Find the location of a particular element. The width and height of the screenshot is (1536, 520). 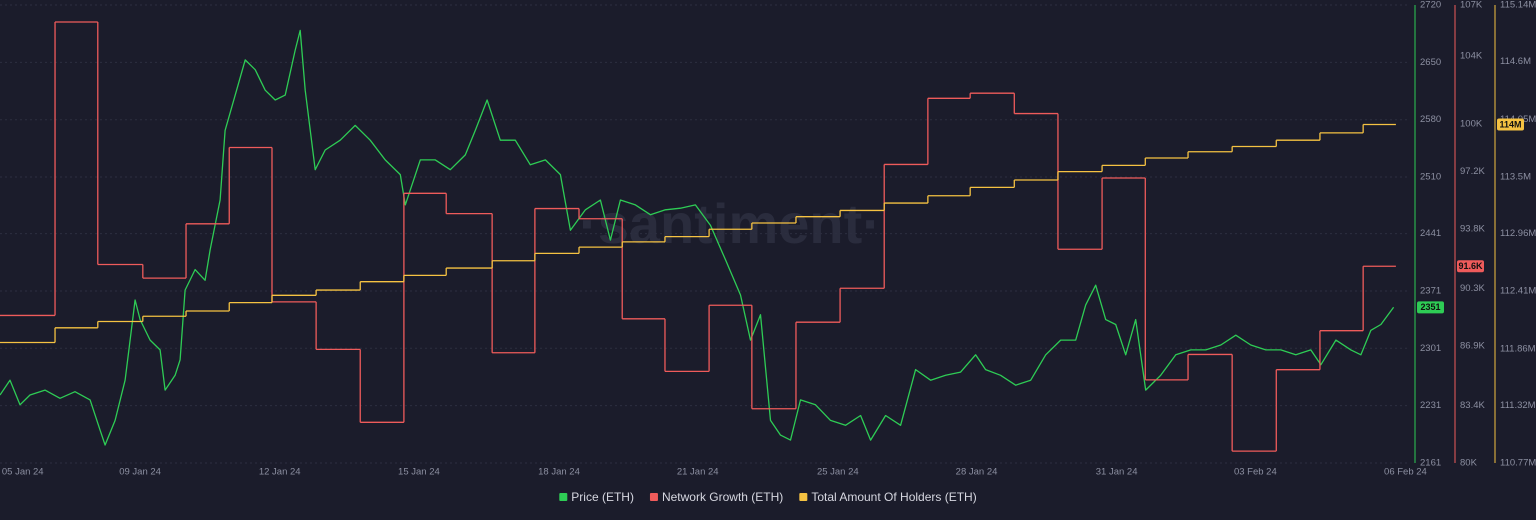

y-tick-label: 93.8K is located at coordinates (1472, 228).